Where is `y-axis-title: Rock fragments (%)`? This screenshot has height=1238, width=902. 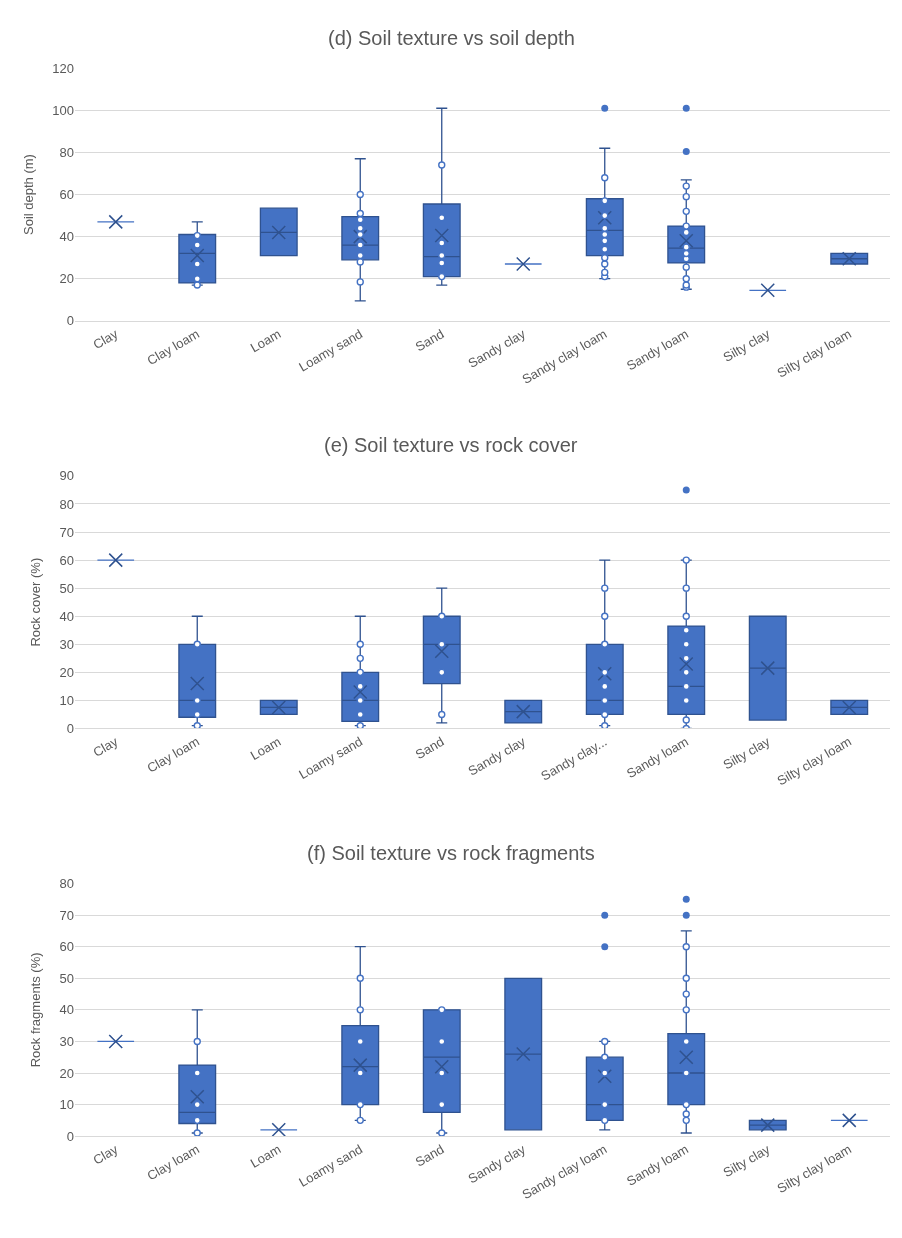 y-axis-title: Rock fragments (%) is located at coordinates (36, 1010).